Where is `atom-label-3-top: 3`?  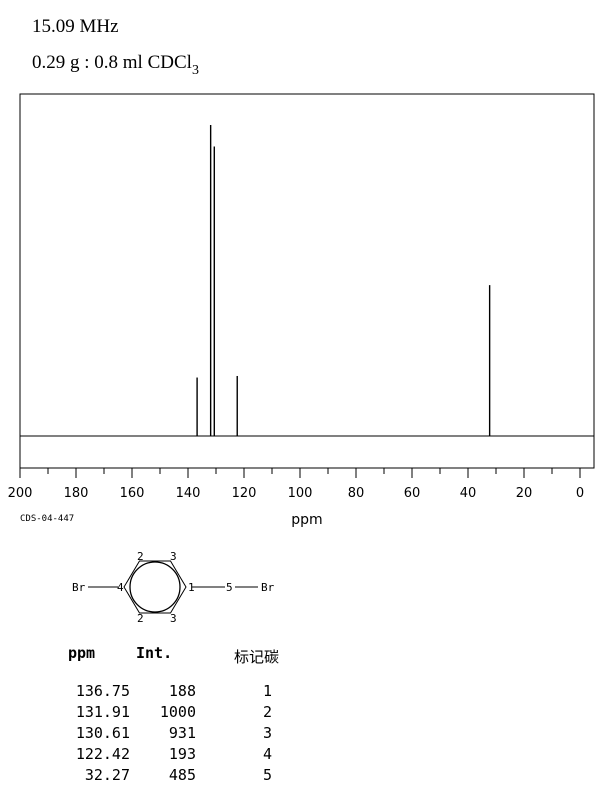 atom-label-3-top: 3 is located at coordinates (173, 556).